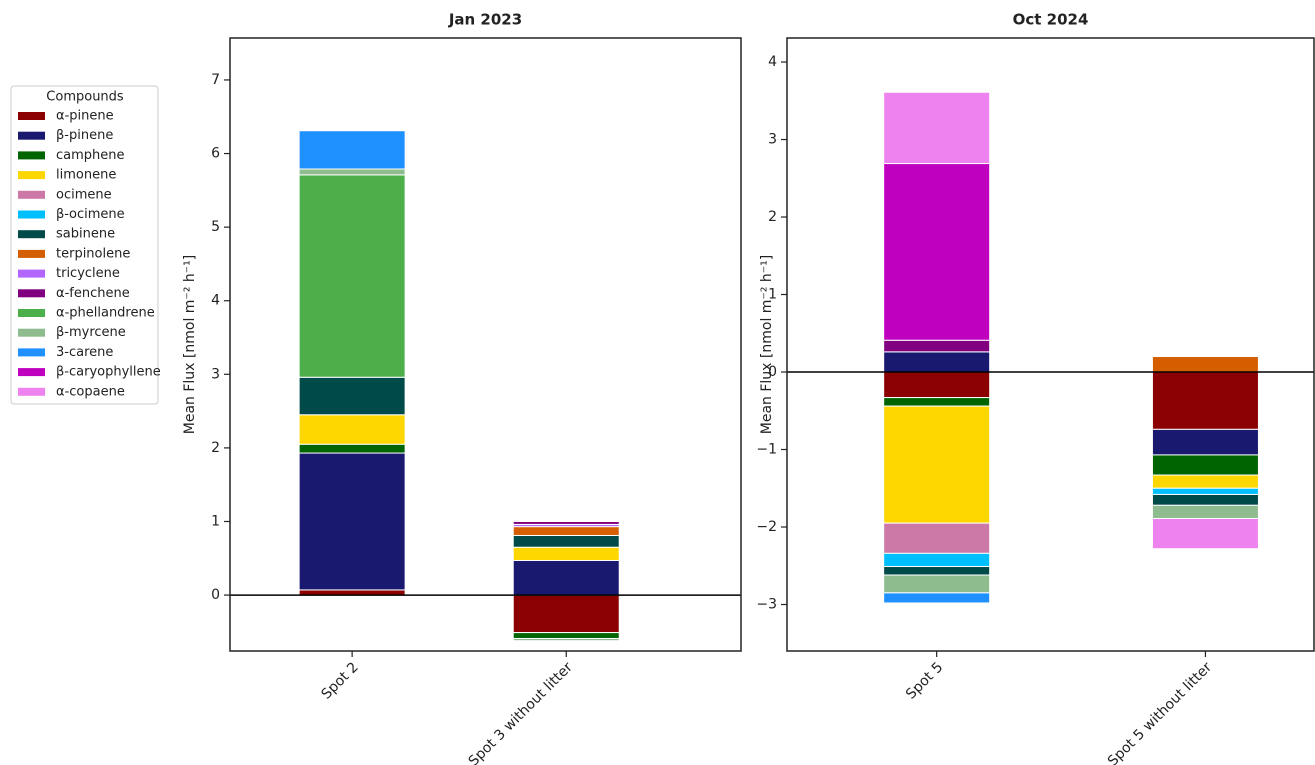  I want to click on legend-label: β-caryophyllene, so click(108, 372).